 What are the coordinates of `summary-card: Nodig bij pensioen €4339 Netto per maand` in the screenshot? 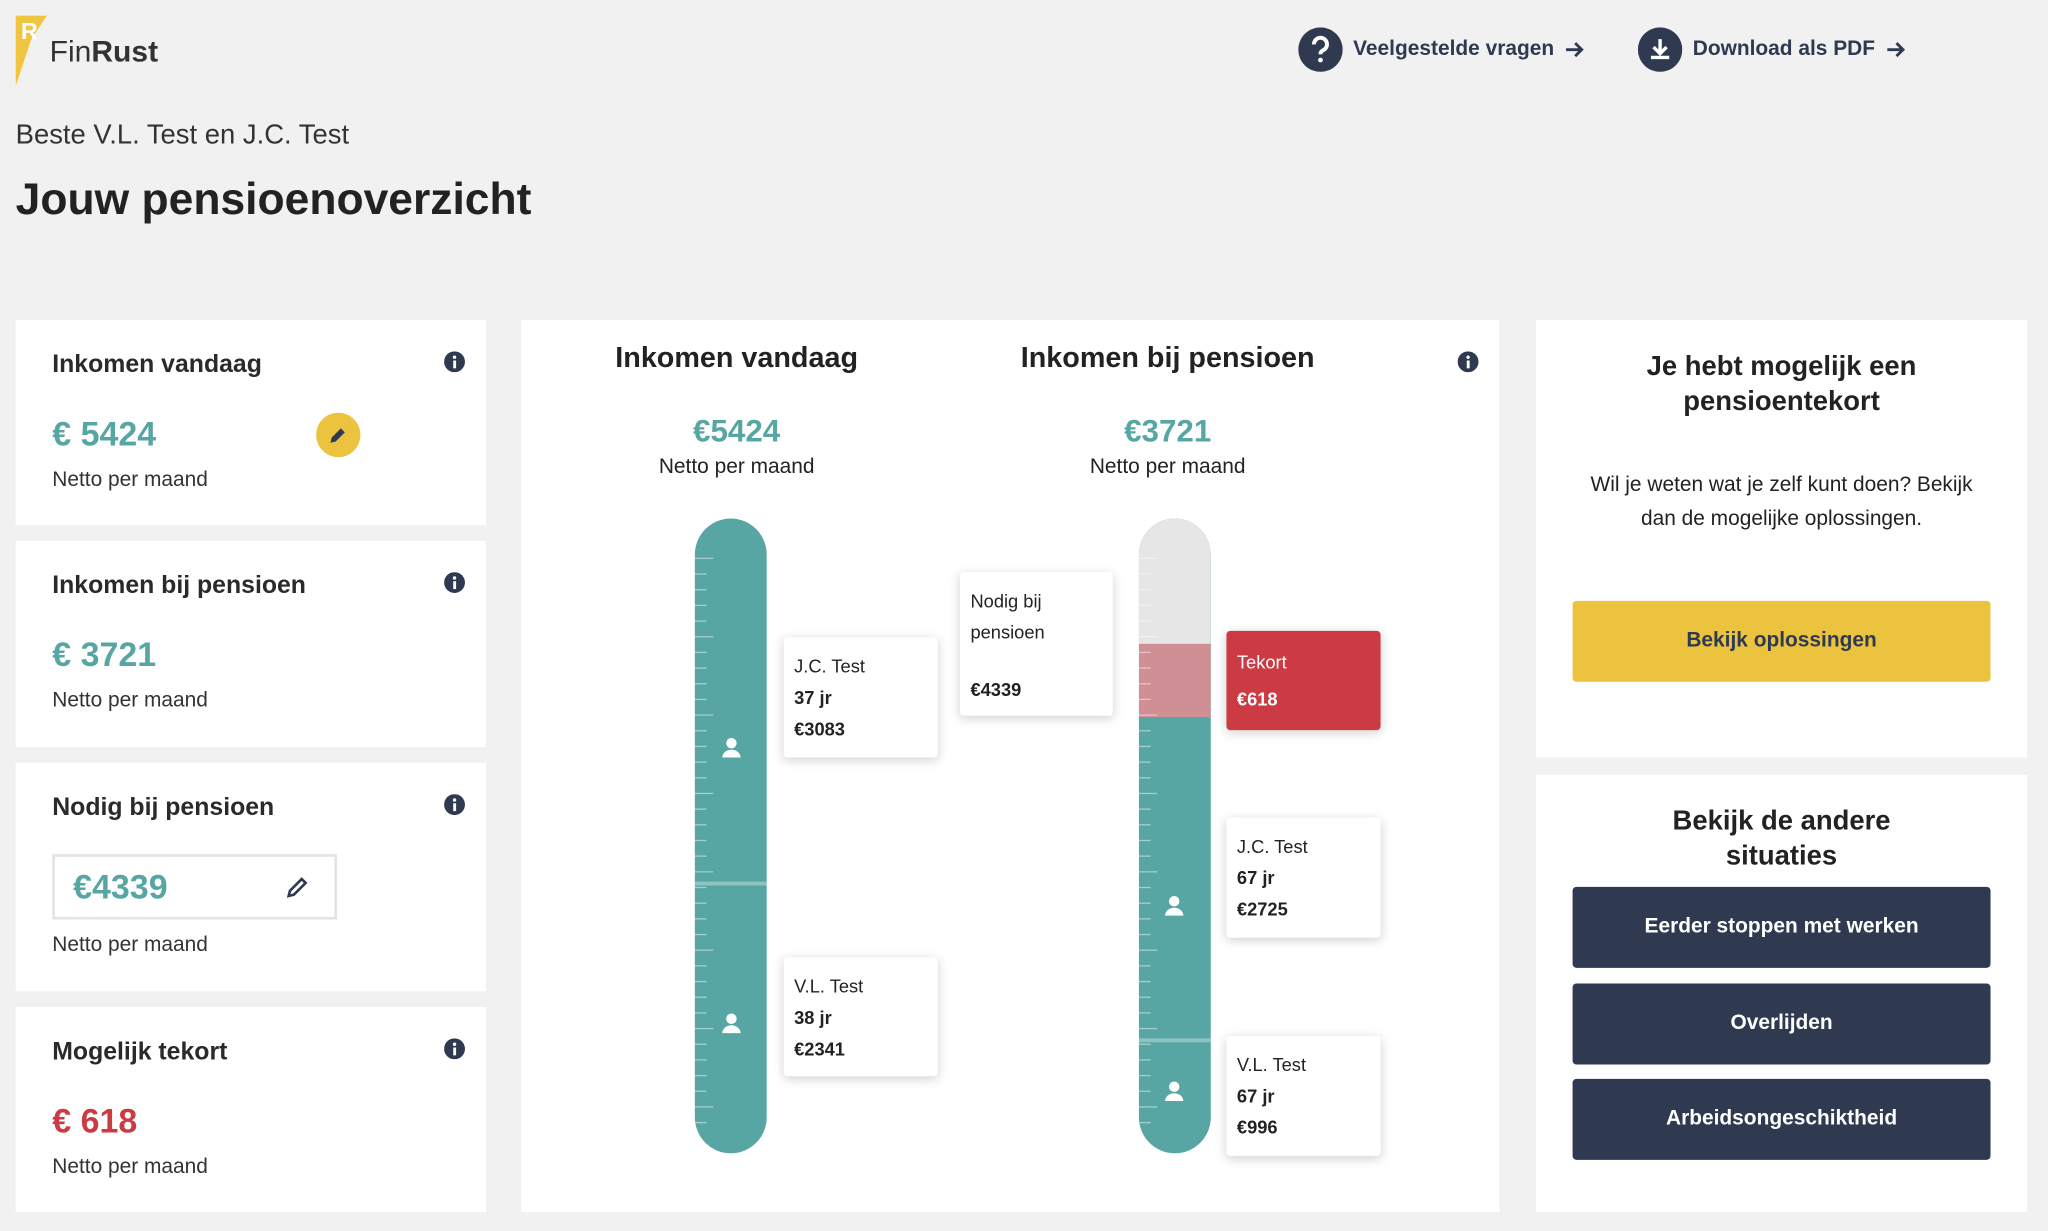 It's located at (250, 877).